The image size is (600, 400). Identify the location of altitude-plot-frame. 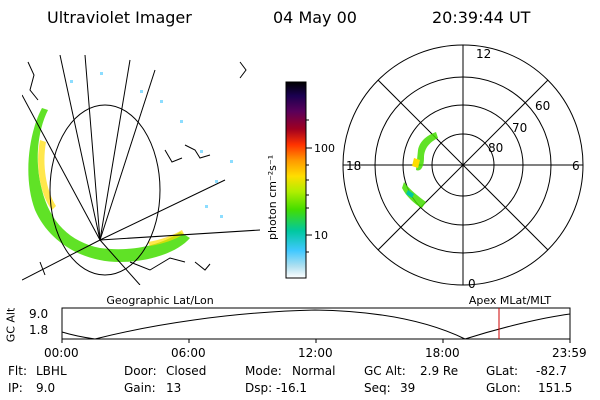
(316, 323).